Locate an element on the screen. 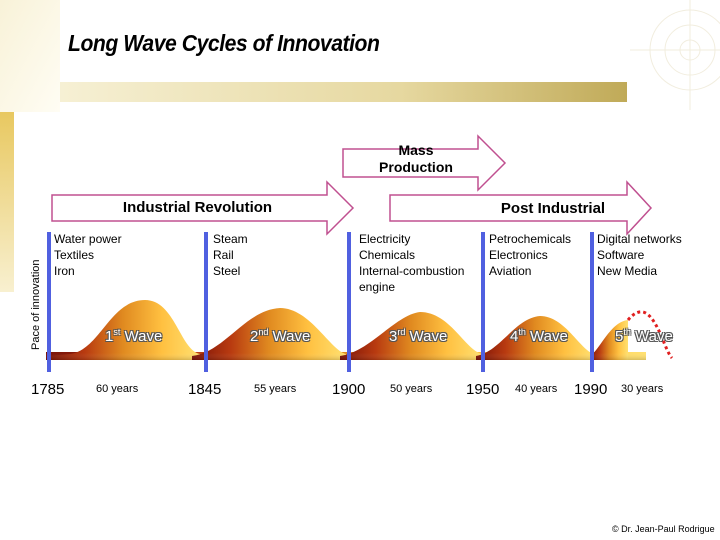 This screenshot has height=540, width=720. wave-1-shape is located at coordinates (123, 330).